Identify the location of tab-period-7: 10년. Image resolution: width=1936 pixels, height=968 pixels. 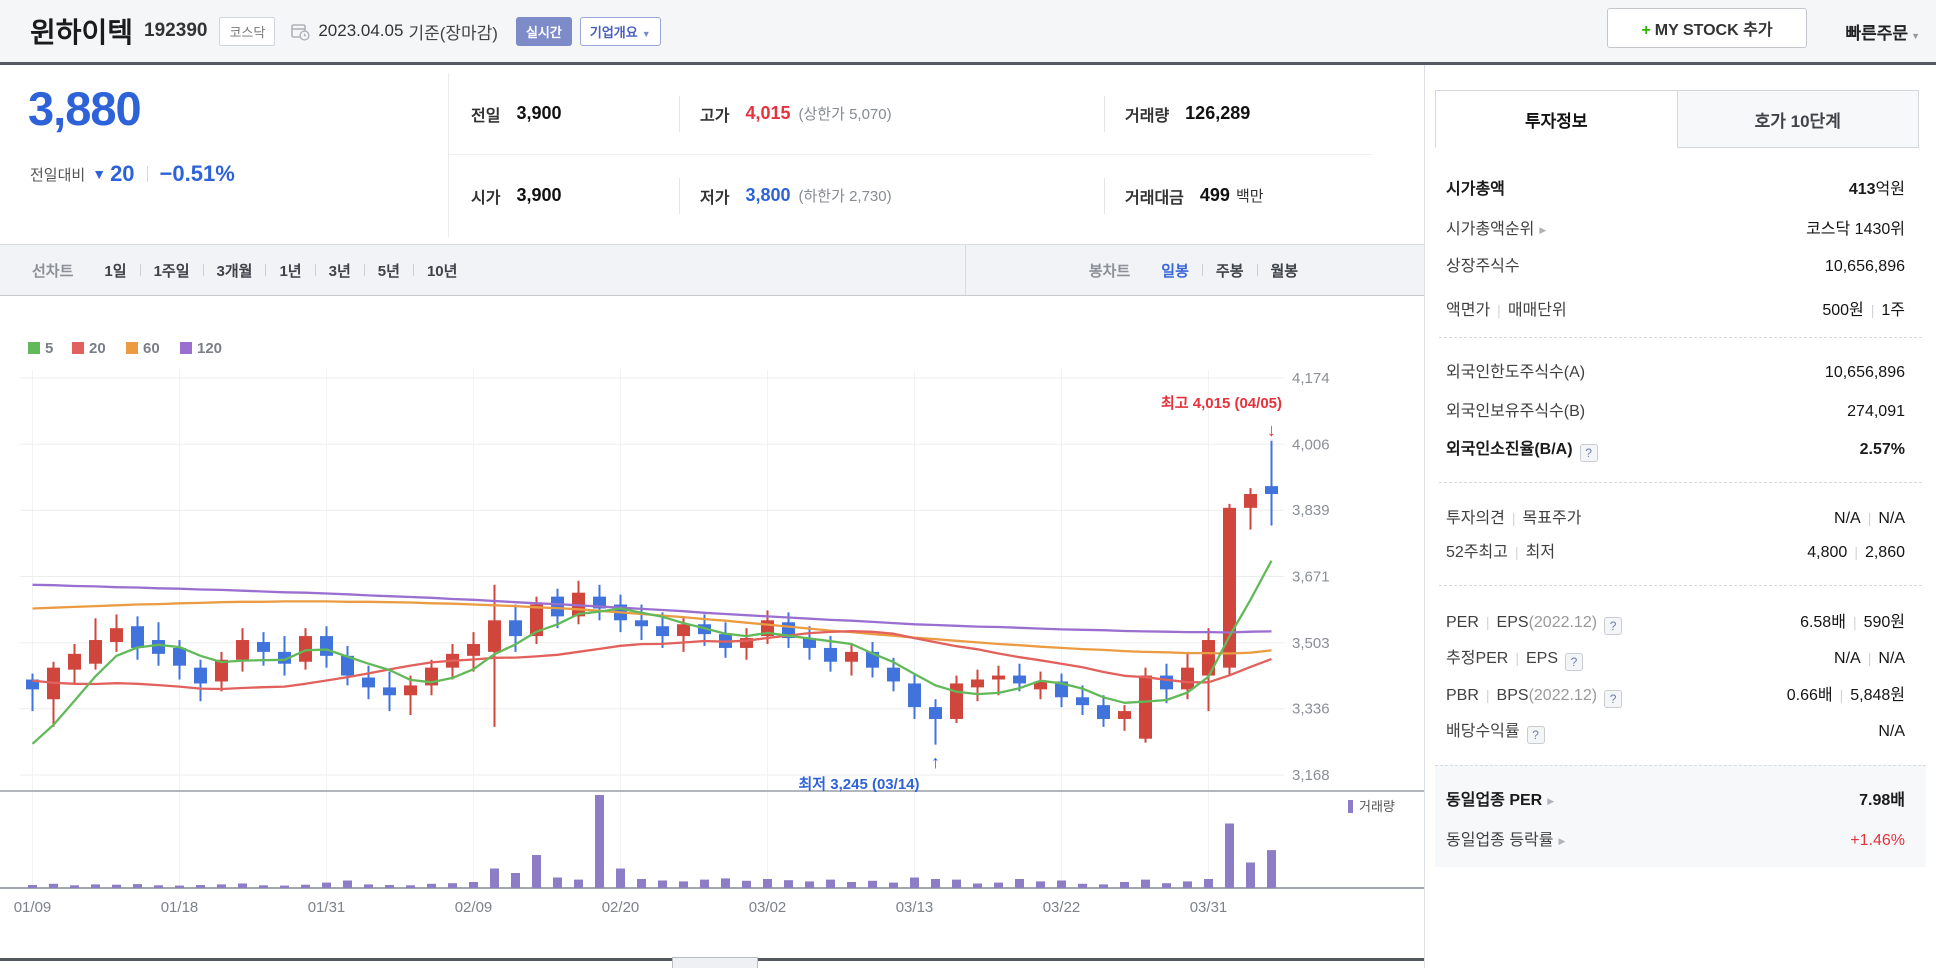
(442, 271).